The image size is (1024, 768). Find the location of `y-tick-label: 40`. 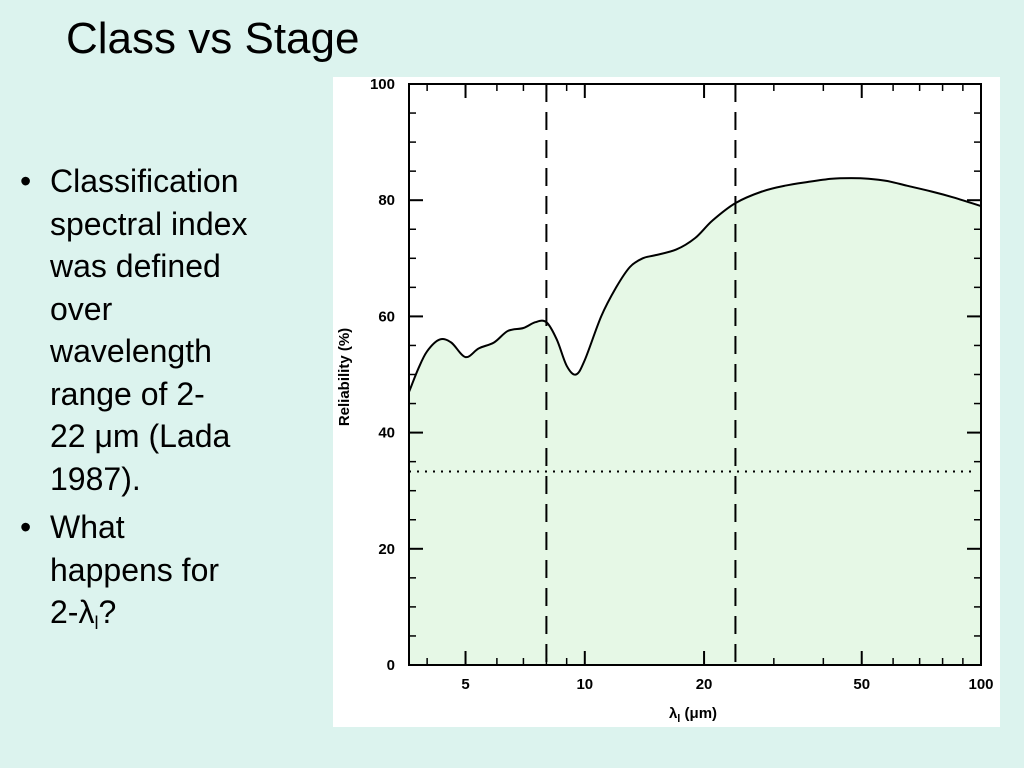

y-tick-label: 40 is located at coordinates (386, 433).